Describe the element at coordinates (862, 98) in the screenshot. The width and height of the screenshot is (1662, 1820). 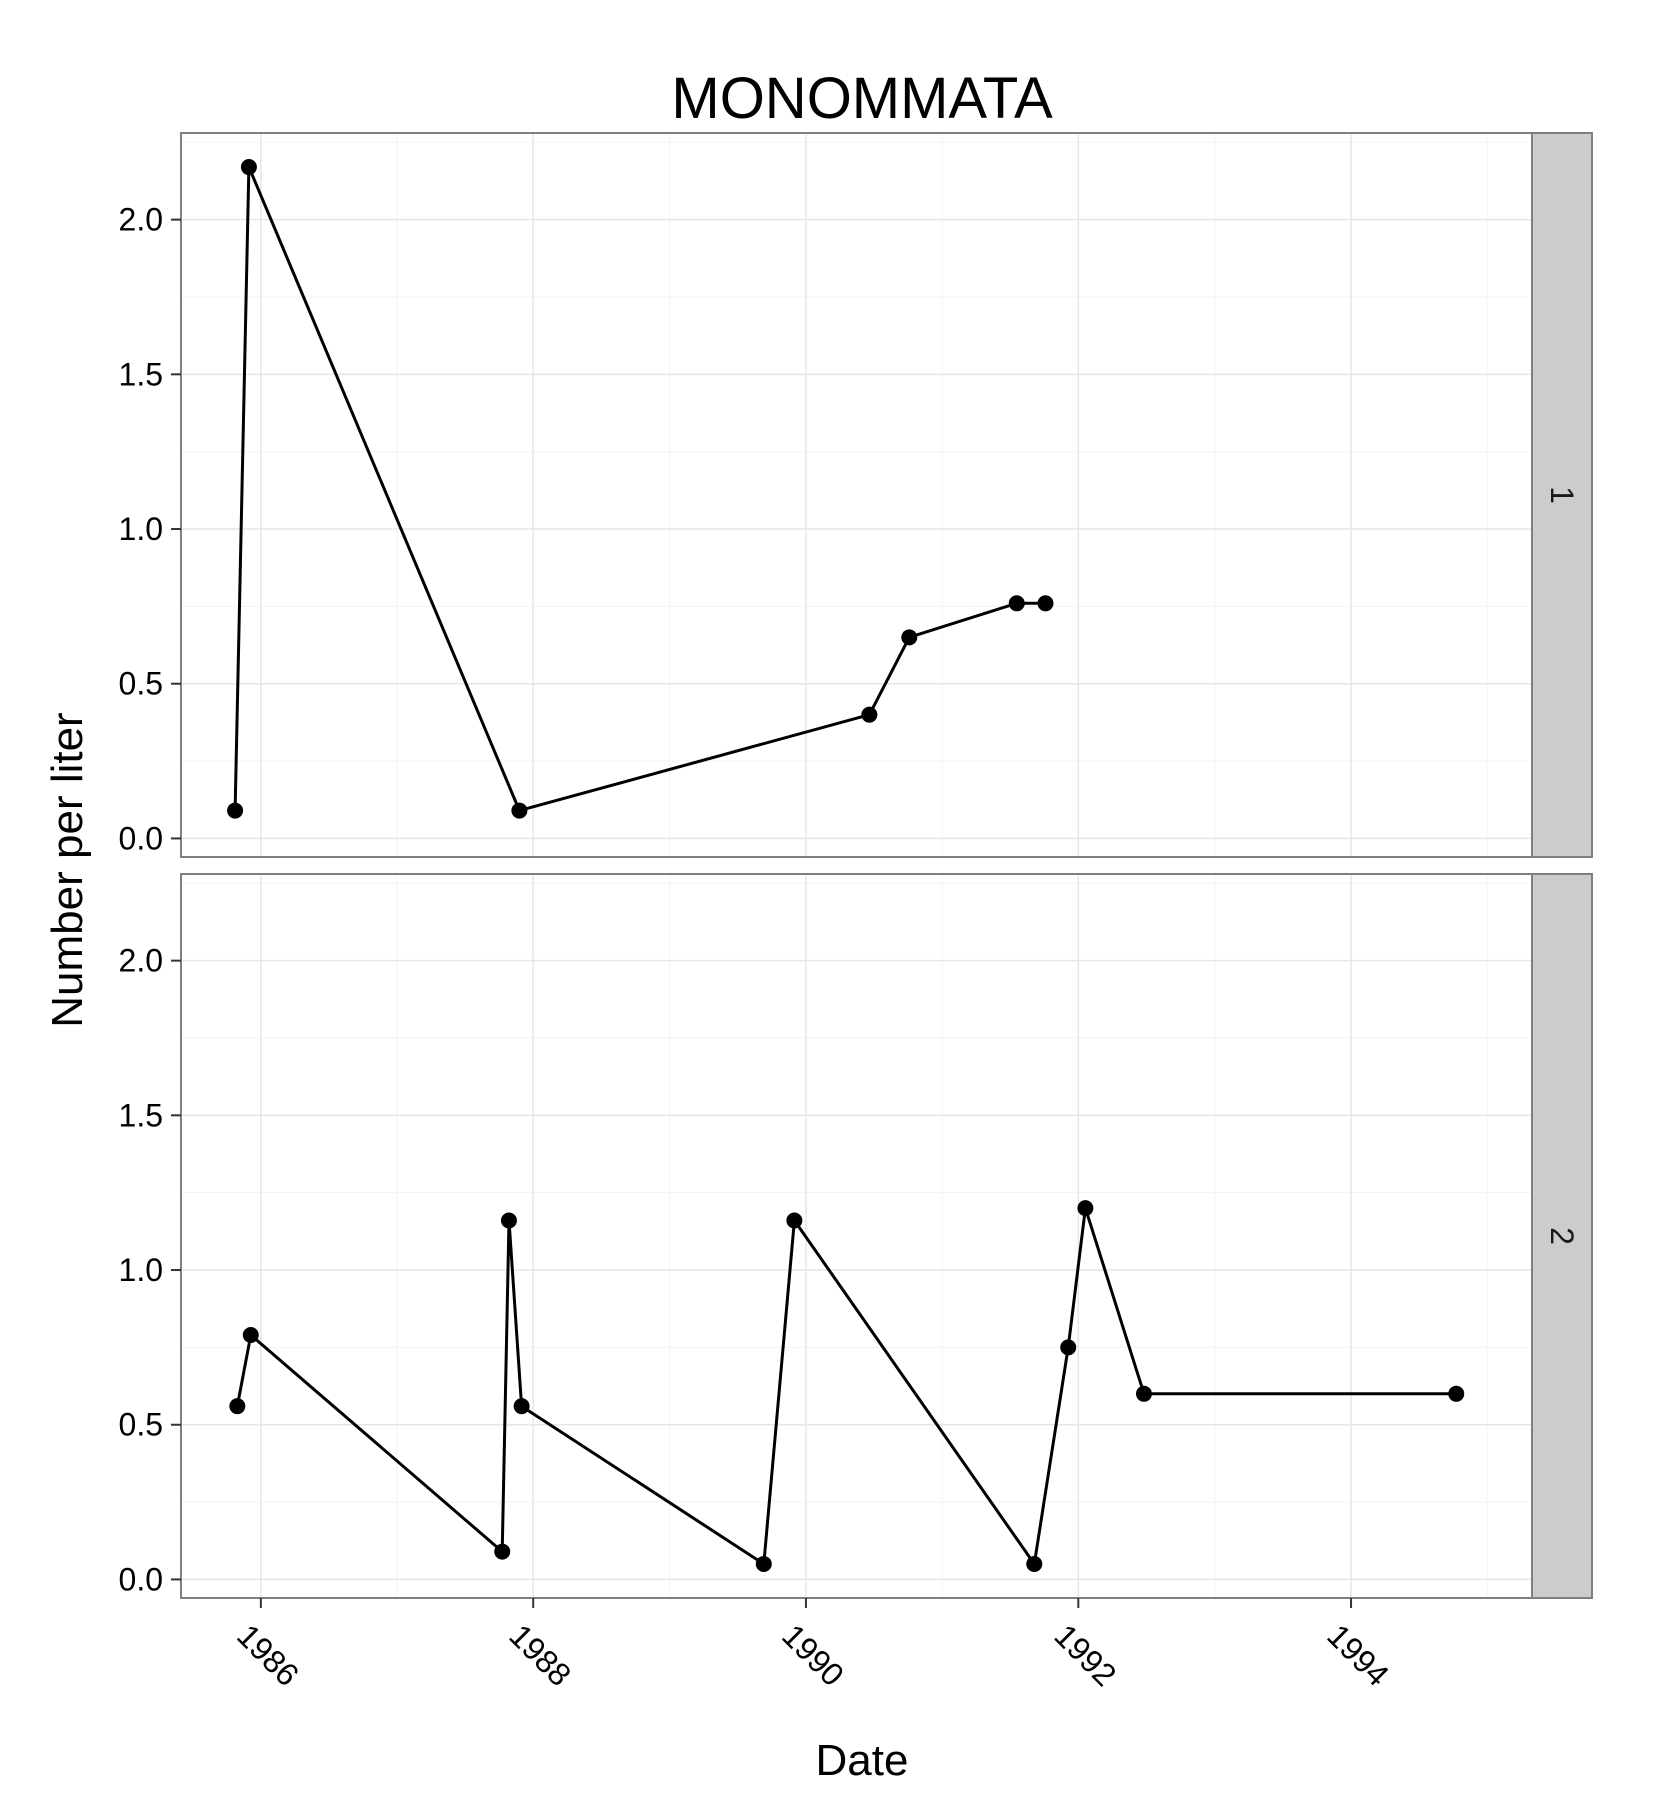
I see `chart-title: MONOMMATA` at that location.